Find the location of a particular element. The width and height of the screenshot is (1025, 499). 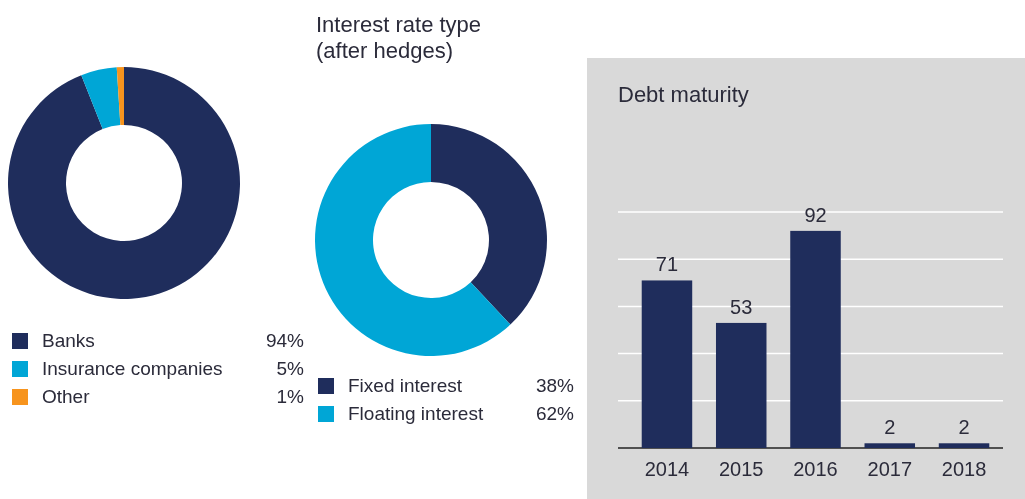

x-tick-label: 2016 is located at coordinates (815, 469).